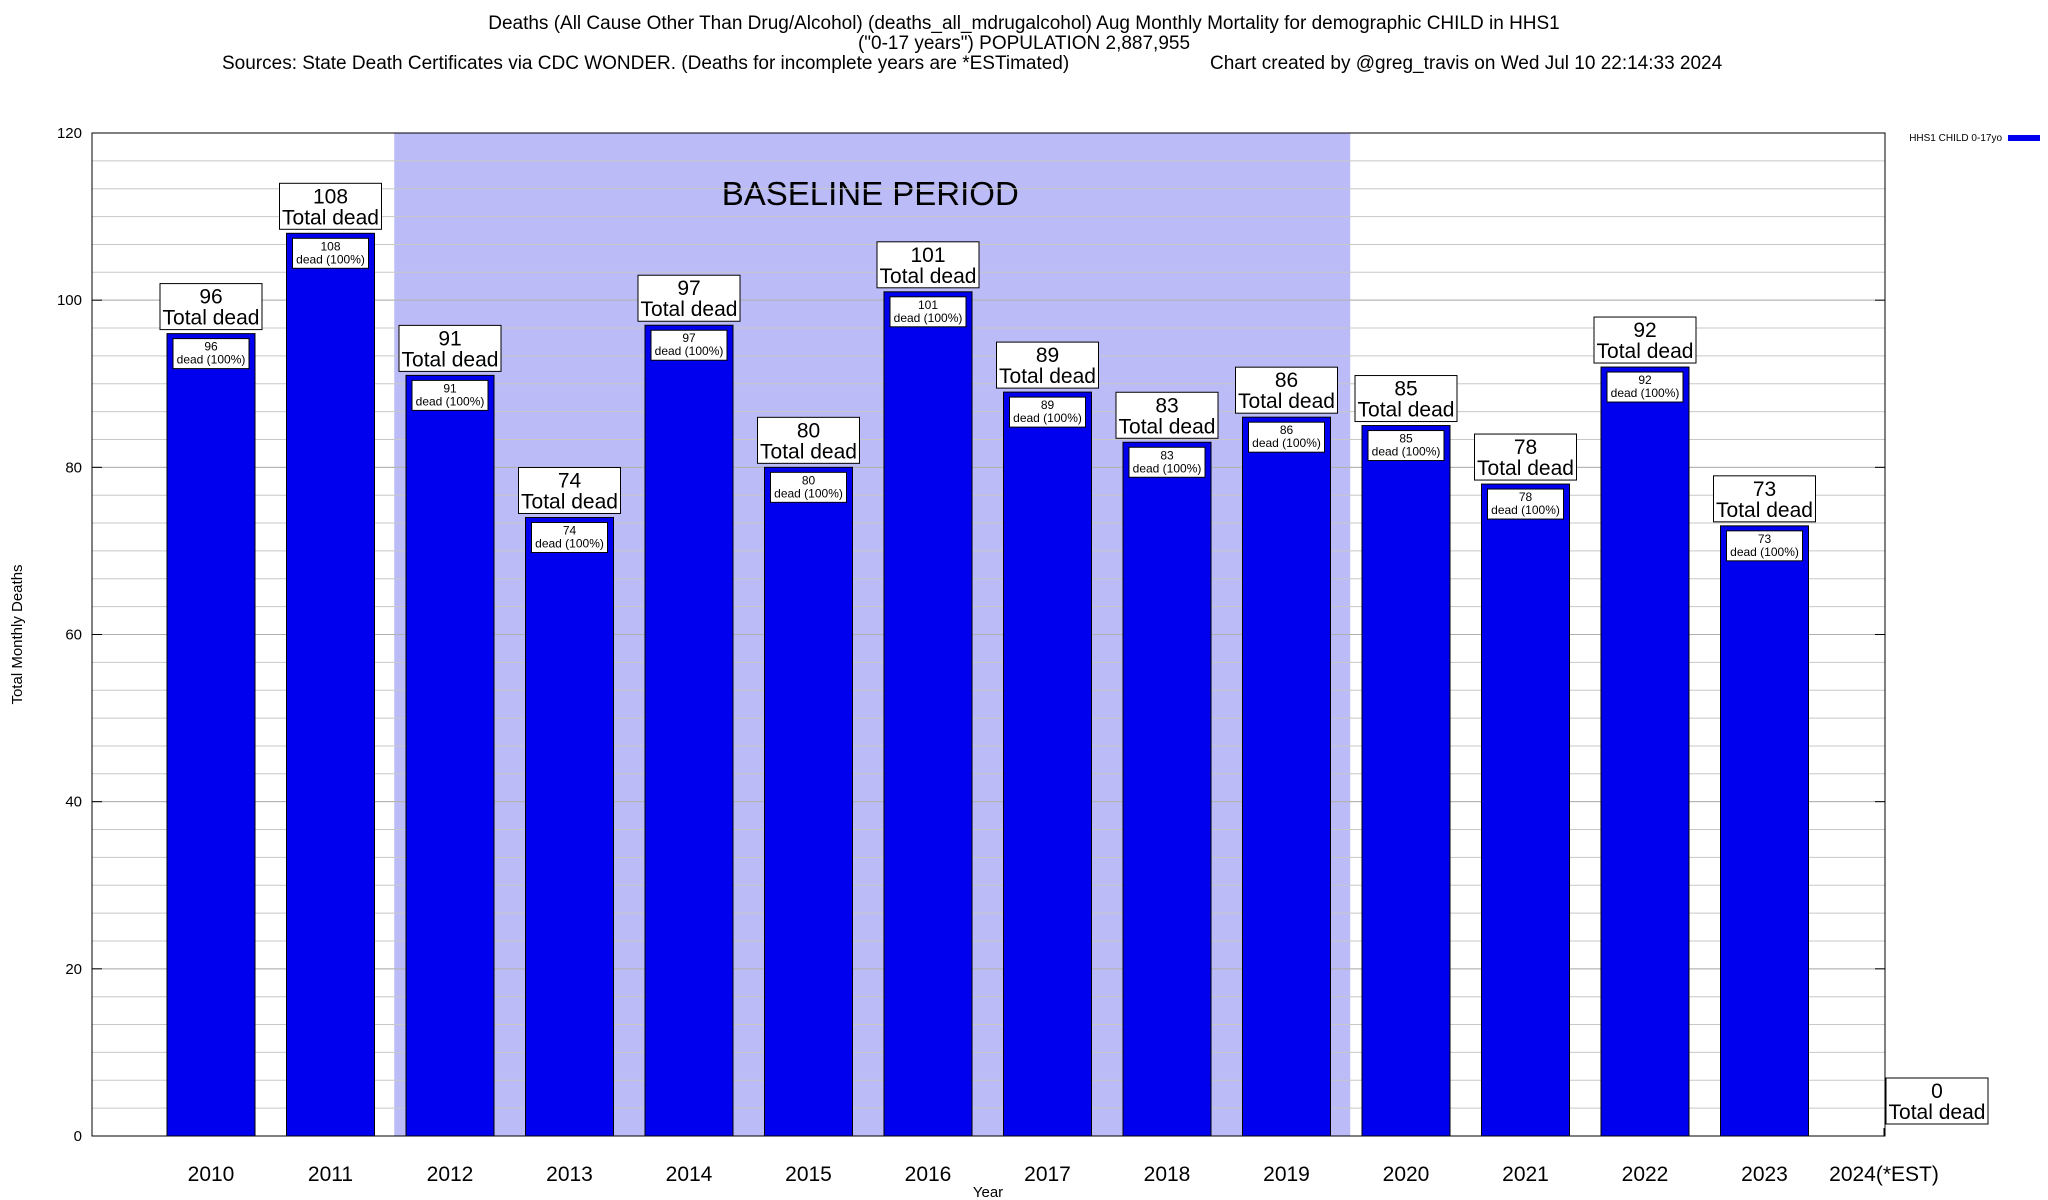 The height and width of the screenshot is (1200, 2048). What do you see at coordinates (330, 1174) in the screenshot?
I see `x-tick-label: 2011` at bounding box center [330, 1174].